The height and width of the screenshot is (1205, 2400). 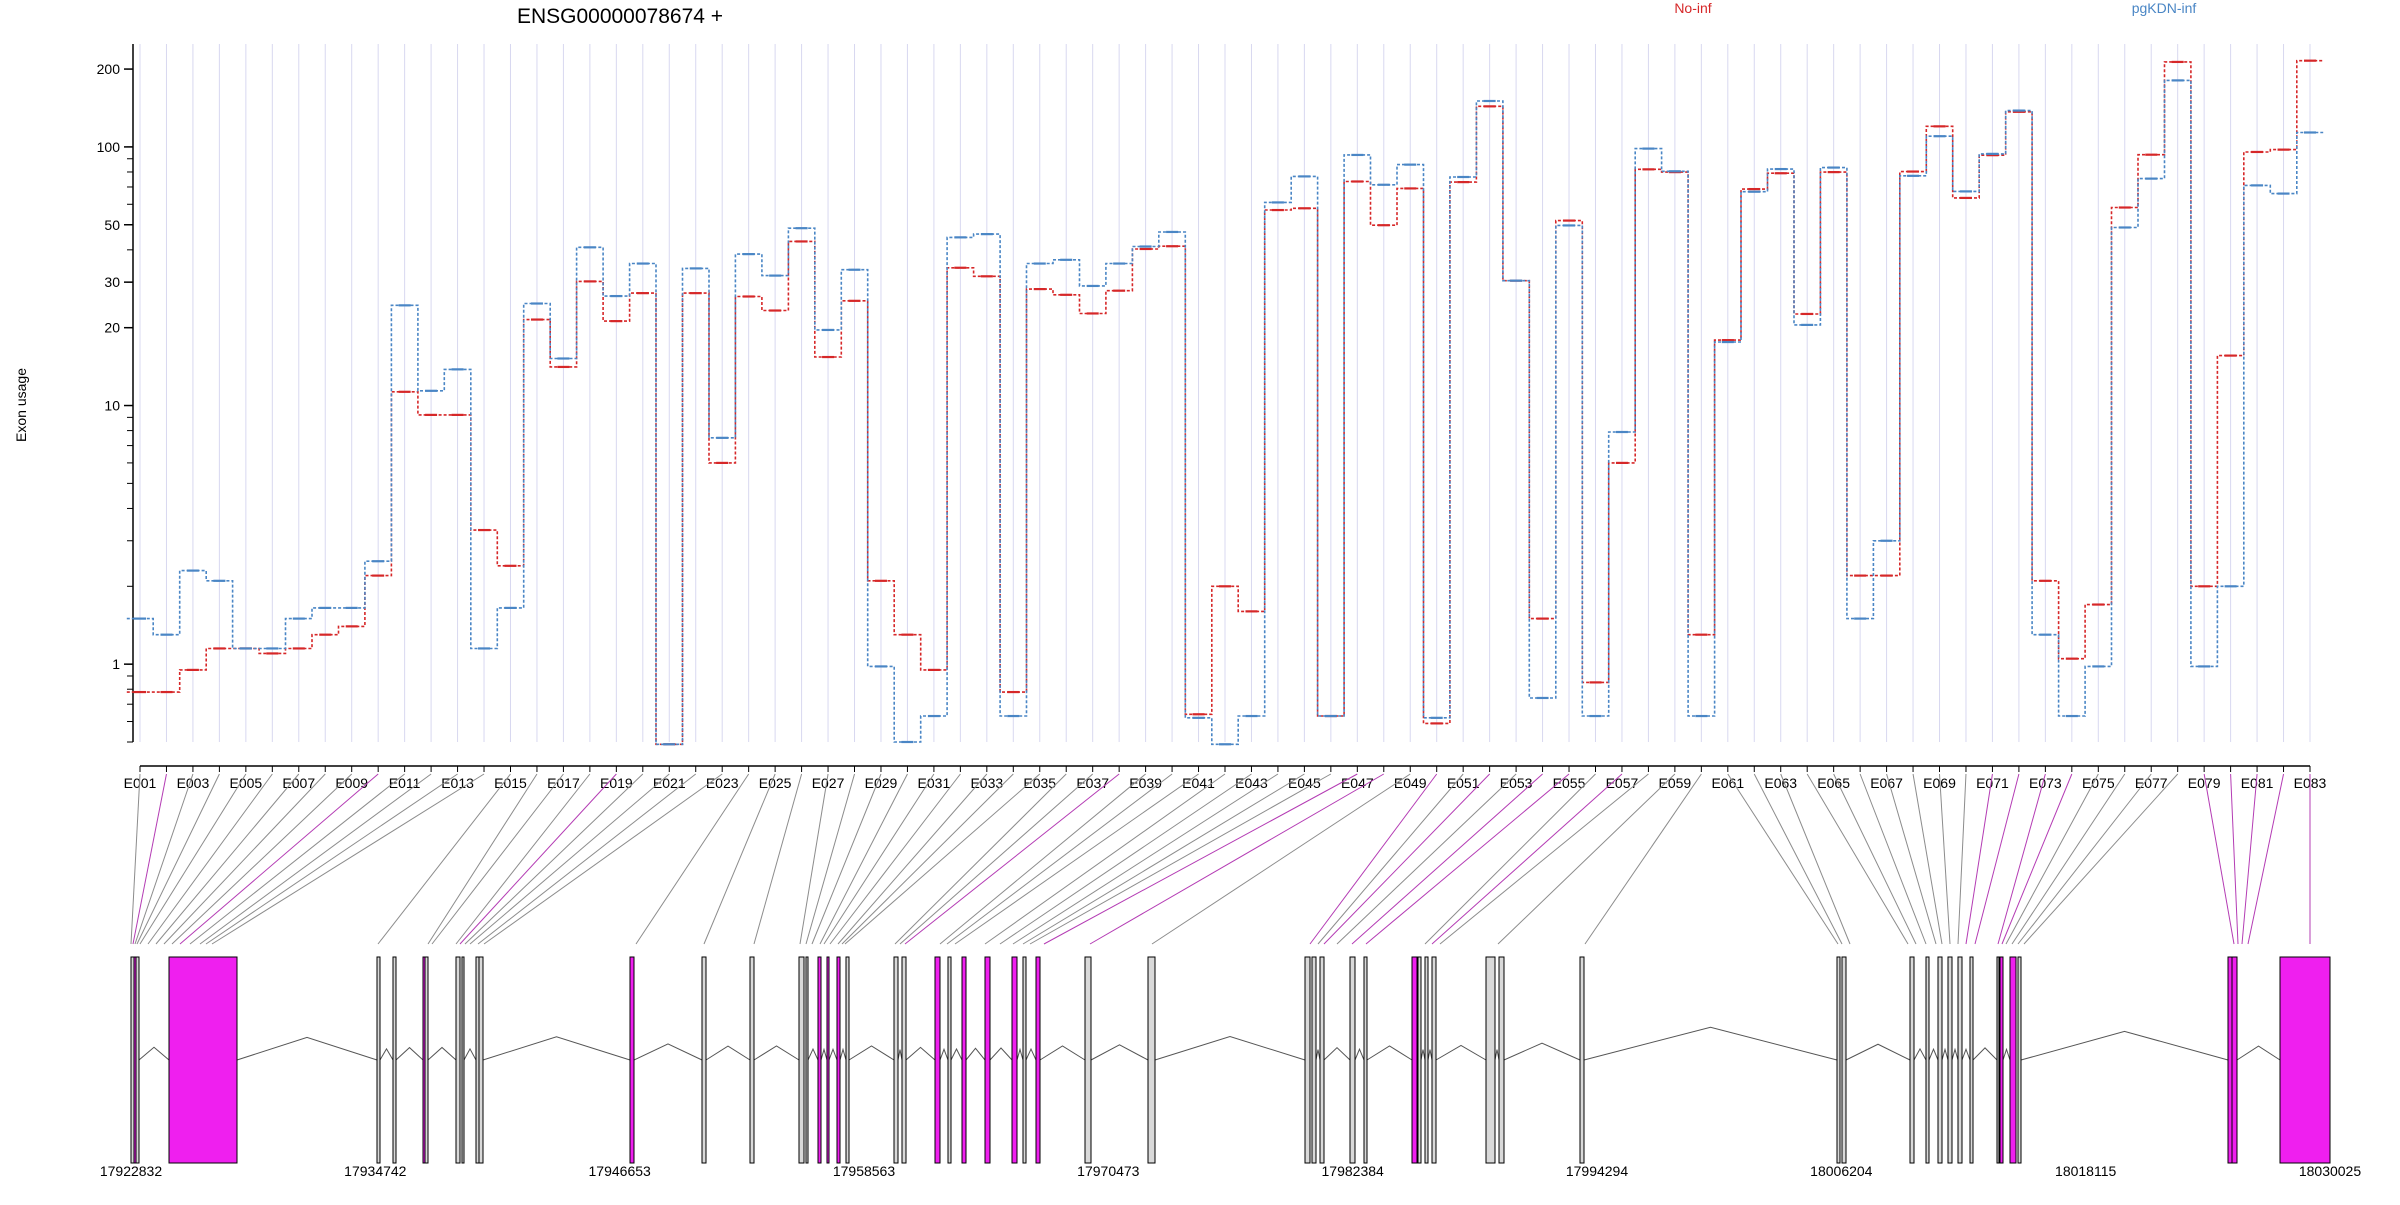 I want to click on x-tick-label: E017, so click(x=563, y=783).